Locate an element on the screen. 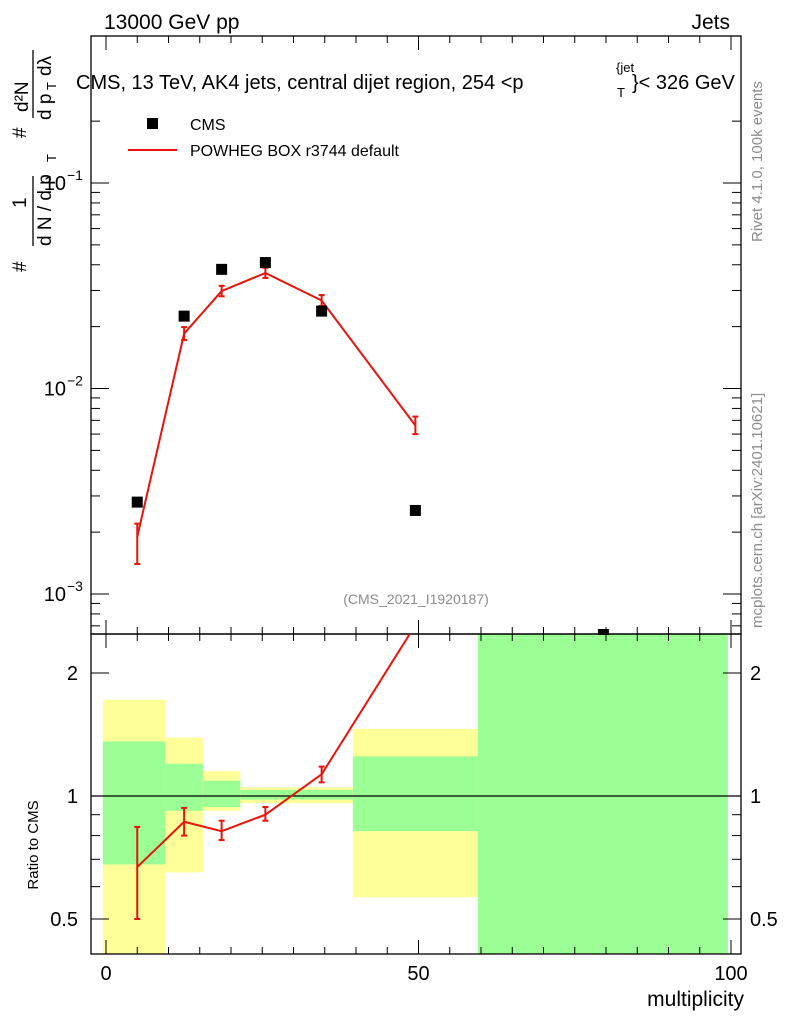 This screenshot has height=1024, width=786. cms-point-clipped is located at coordinates (603, 632).